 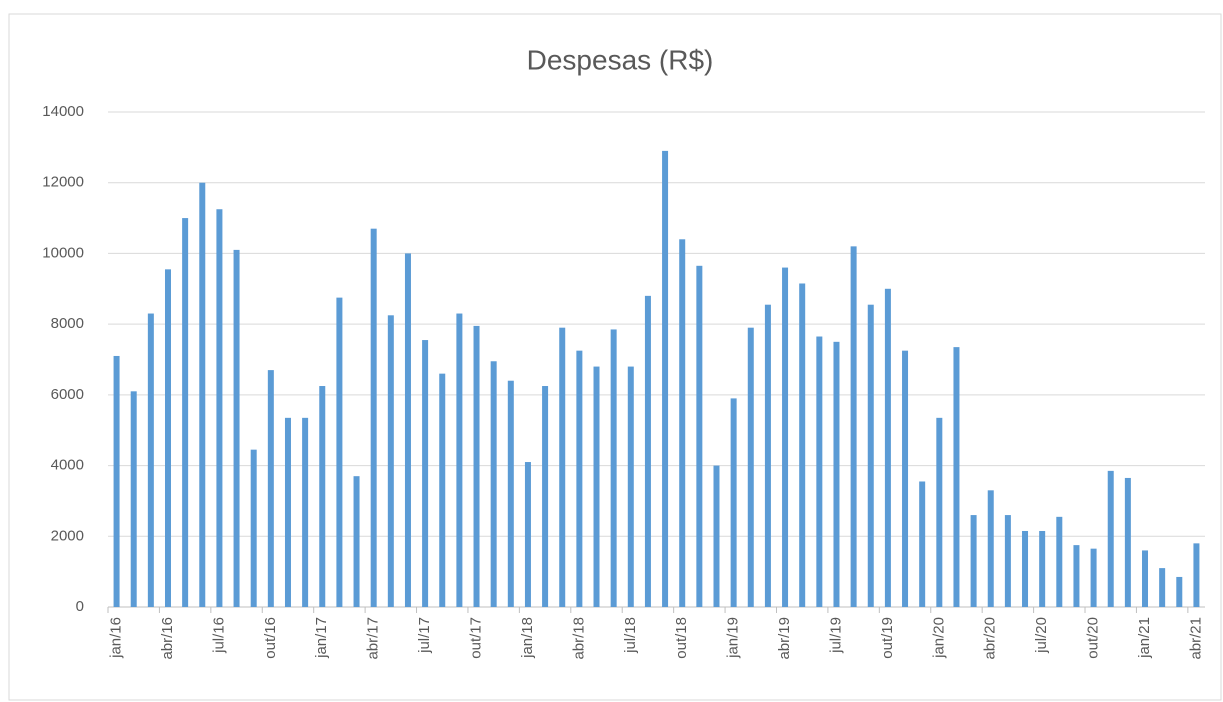 What do you see at coordinates (990, 638) in the screenshot?
I see `x-tick-label: abr/20` at bounding box center [990, 638].